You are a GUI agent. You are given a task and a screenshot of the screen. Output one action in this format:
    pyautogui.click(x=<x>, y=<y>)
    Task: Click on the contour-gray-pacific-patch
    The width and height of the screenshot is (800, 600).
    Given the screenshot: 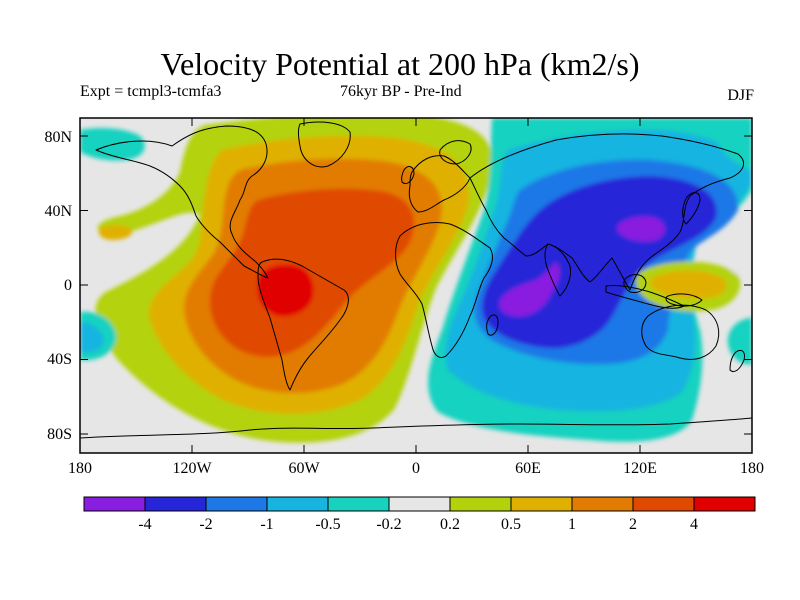 What is the action you would take?
    pyautogui.click(x=738, y=258)
    